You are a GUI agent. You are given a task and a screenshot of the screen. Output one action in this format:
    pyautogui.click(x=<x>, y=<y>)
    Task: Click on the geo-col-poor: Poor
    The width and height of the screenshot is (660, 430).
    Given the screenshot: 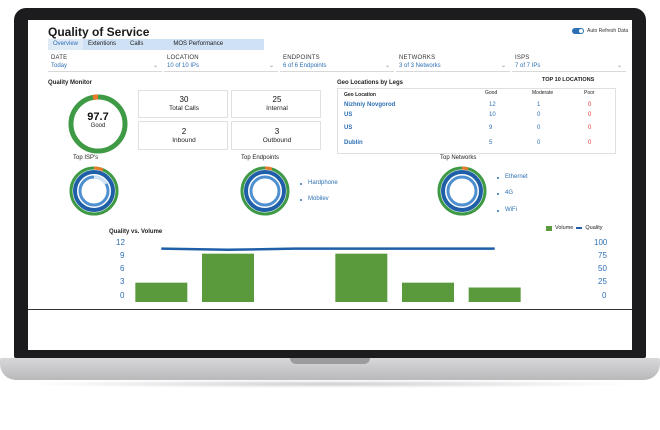 What is the action you would take?
    pyautogui.click(x=589, y=93)
    